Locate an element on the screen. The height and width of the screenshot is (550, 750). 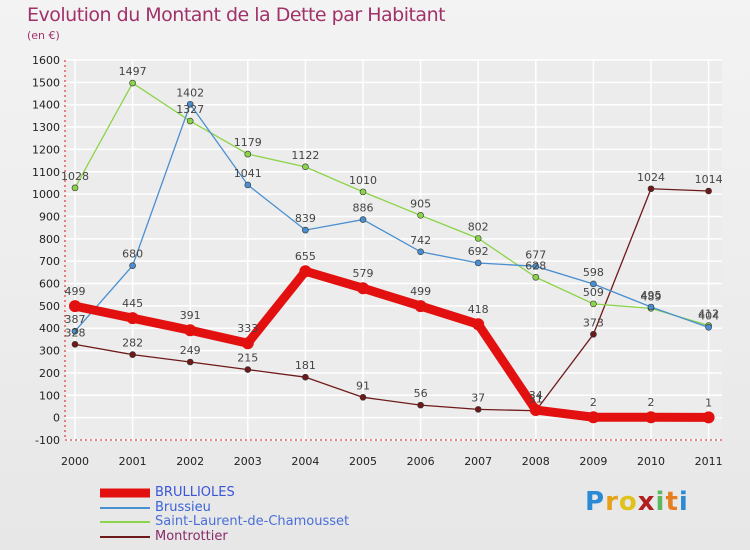
y-tick-label: 900 is located at coordinates (49, 216).